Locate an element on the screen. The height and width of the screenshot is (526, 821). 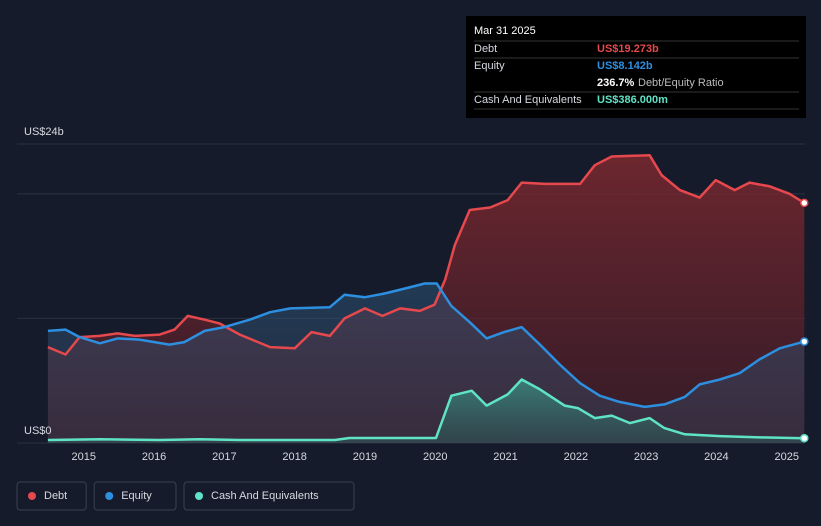
x-tick-label: 2025 is located at coordinates (786, 457).